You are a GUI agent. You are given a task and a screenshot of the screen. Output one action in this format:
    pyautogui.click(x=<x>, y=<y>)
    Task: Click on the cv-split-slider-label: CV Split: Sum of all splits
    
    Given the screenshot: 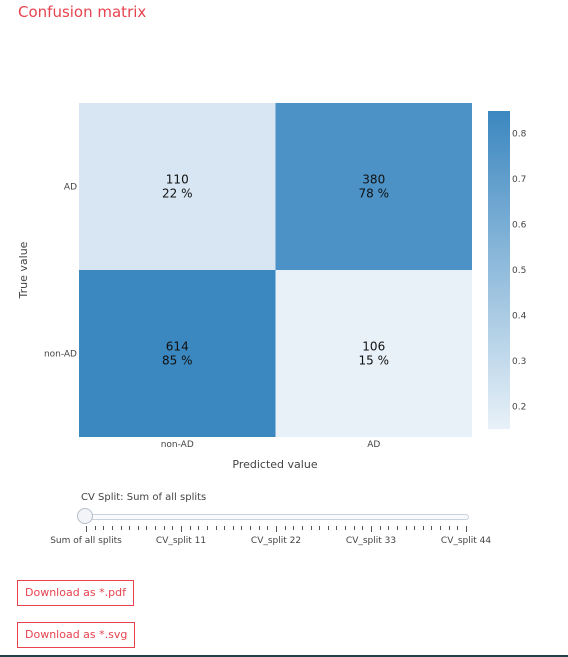 What is the action you would take?
    pyautogui.click(x=144, y=497)
    